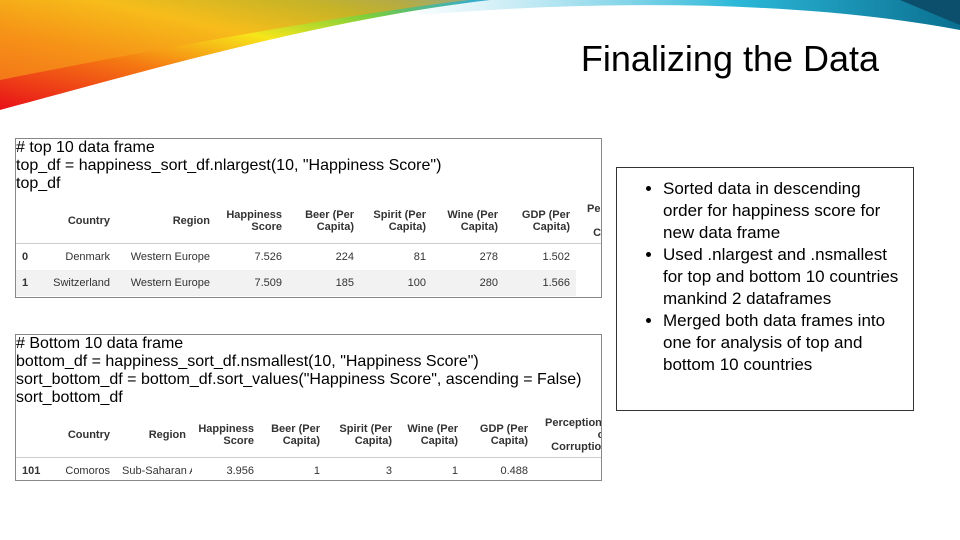 The width and height of the screenshot is (960, 540). I want to click on table-cell: 1.566, so click(540, 283).